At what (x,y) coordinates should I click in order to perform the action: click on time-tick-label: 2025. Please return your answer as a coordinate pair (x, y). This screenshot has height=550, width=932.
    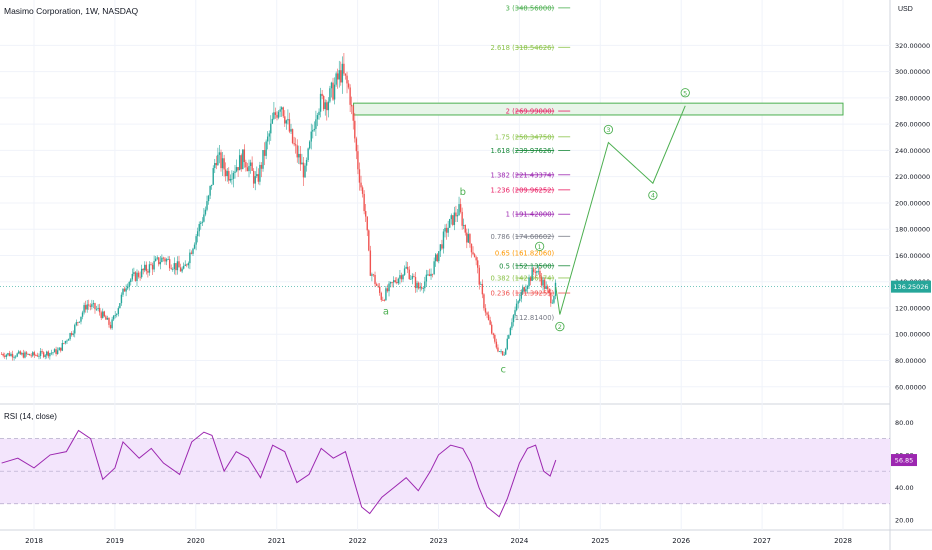
    Looking at the image, I should click on (600, 541).